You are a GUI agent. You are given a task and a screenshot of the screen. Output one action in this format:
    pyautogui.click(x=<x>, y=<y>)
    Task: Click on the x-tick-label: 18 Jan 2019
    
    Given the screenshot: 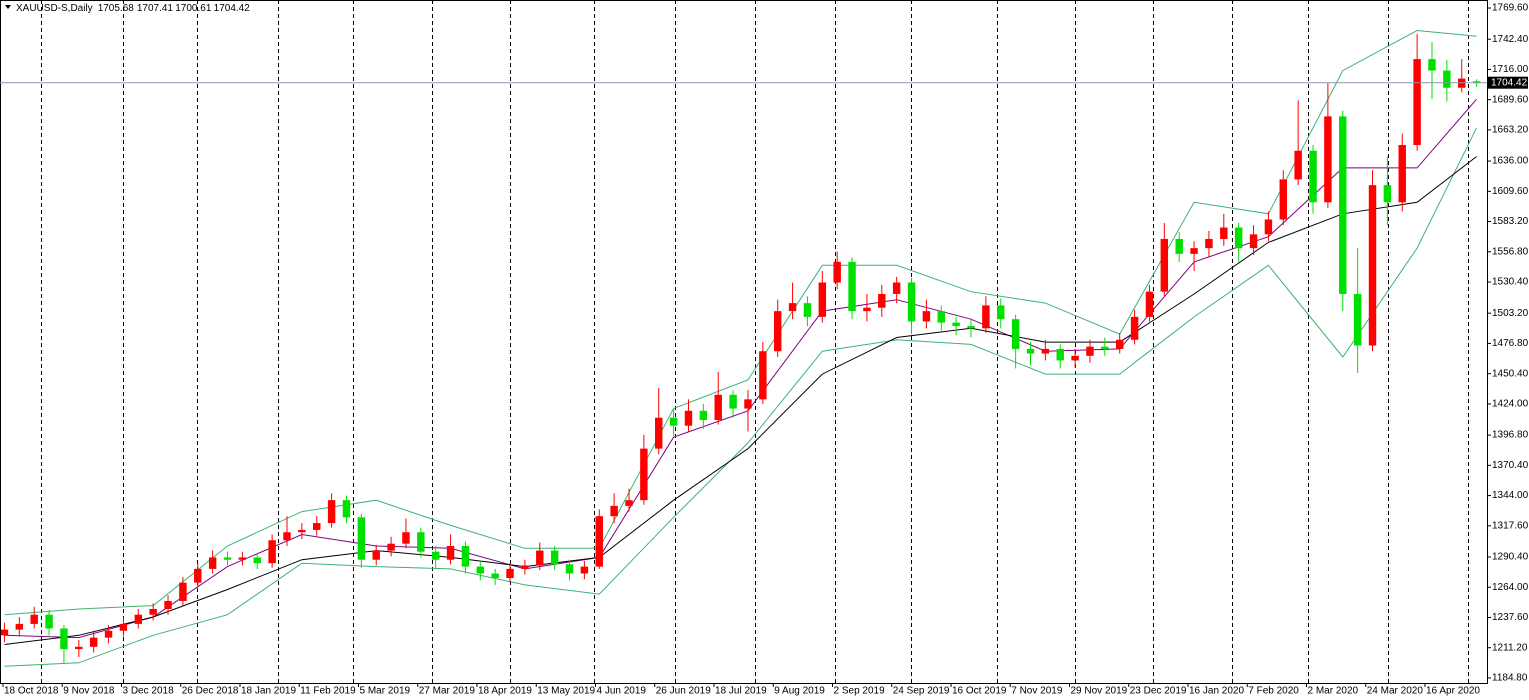 What is the action you would take?
    pyautogui.click(x=268, y=691)
    